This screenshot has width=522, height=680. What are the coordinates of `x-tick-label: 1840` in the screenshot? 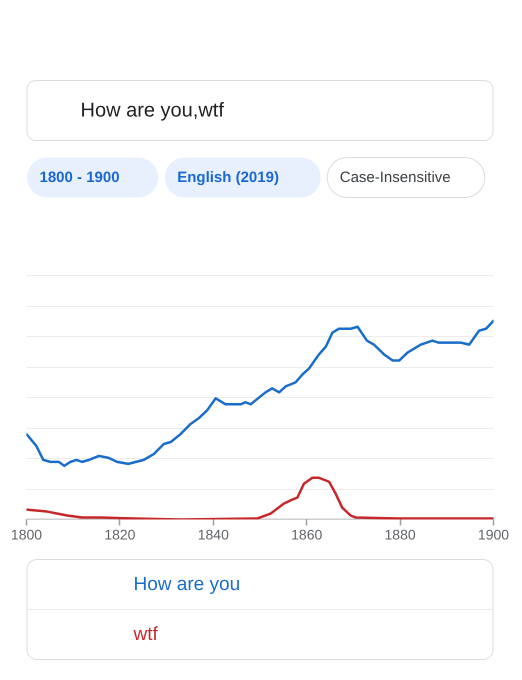 It's located at (214, 534).